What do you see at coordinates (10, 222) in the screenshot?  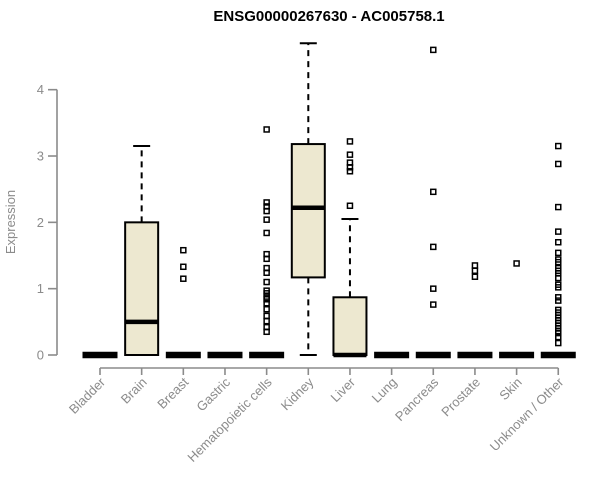 I see `y-axis-title: Expression` at bounding box center [10, 222].